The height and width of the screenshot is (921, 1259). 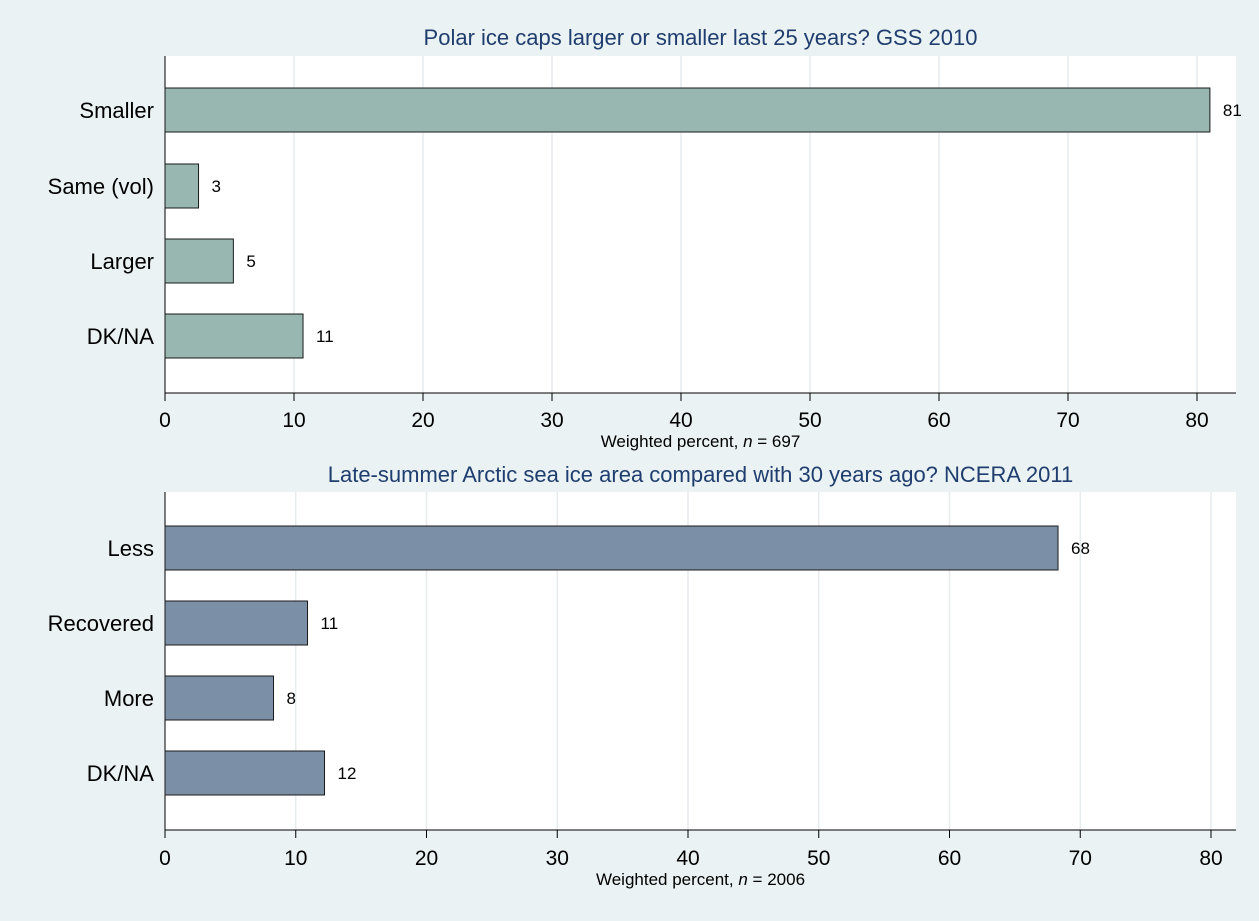 I want to click on category-label: Same (vol), so click(x=101, y=186).